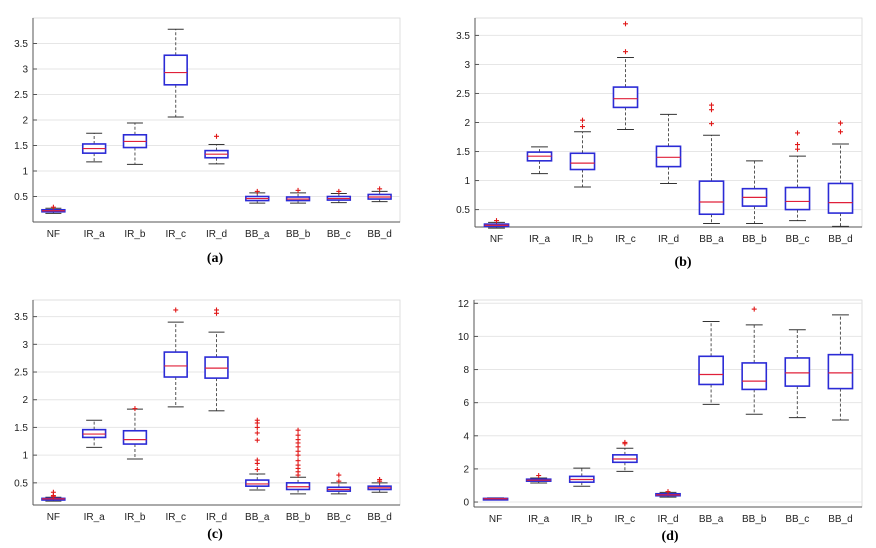 Image resolution: width=876 pixels, height=548 pixels. Describe the element at coordinates (466, 403) in the screenshot. I see `y-tick-label: 6` at that location.